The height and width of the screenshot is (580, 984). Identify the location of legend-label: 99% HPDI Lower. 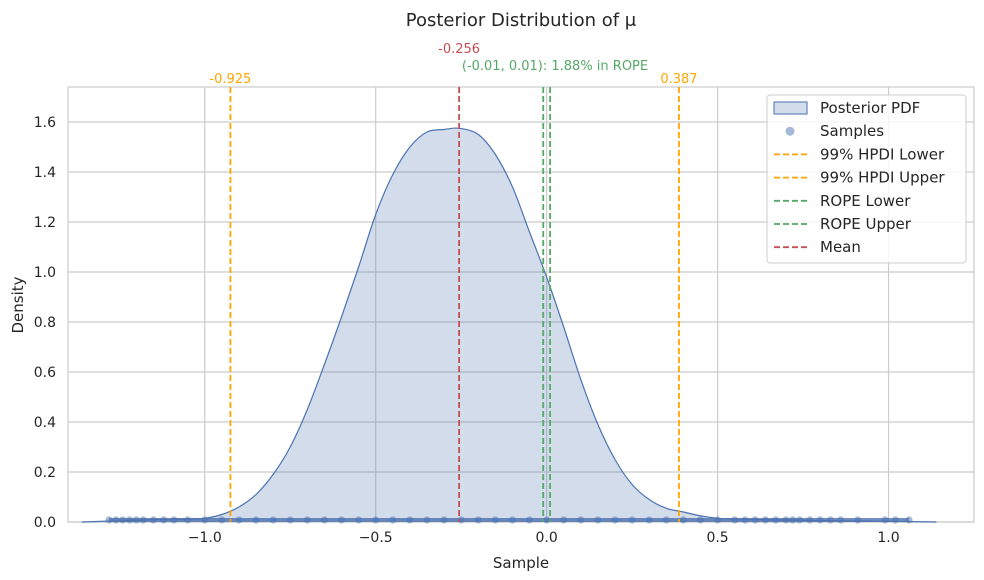
(882, 154).